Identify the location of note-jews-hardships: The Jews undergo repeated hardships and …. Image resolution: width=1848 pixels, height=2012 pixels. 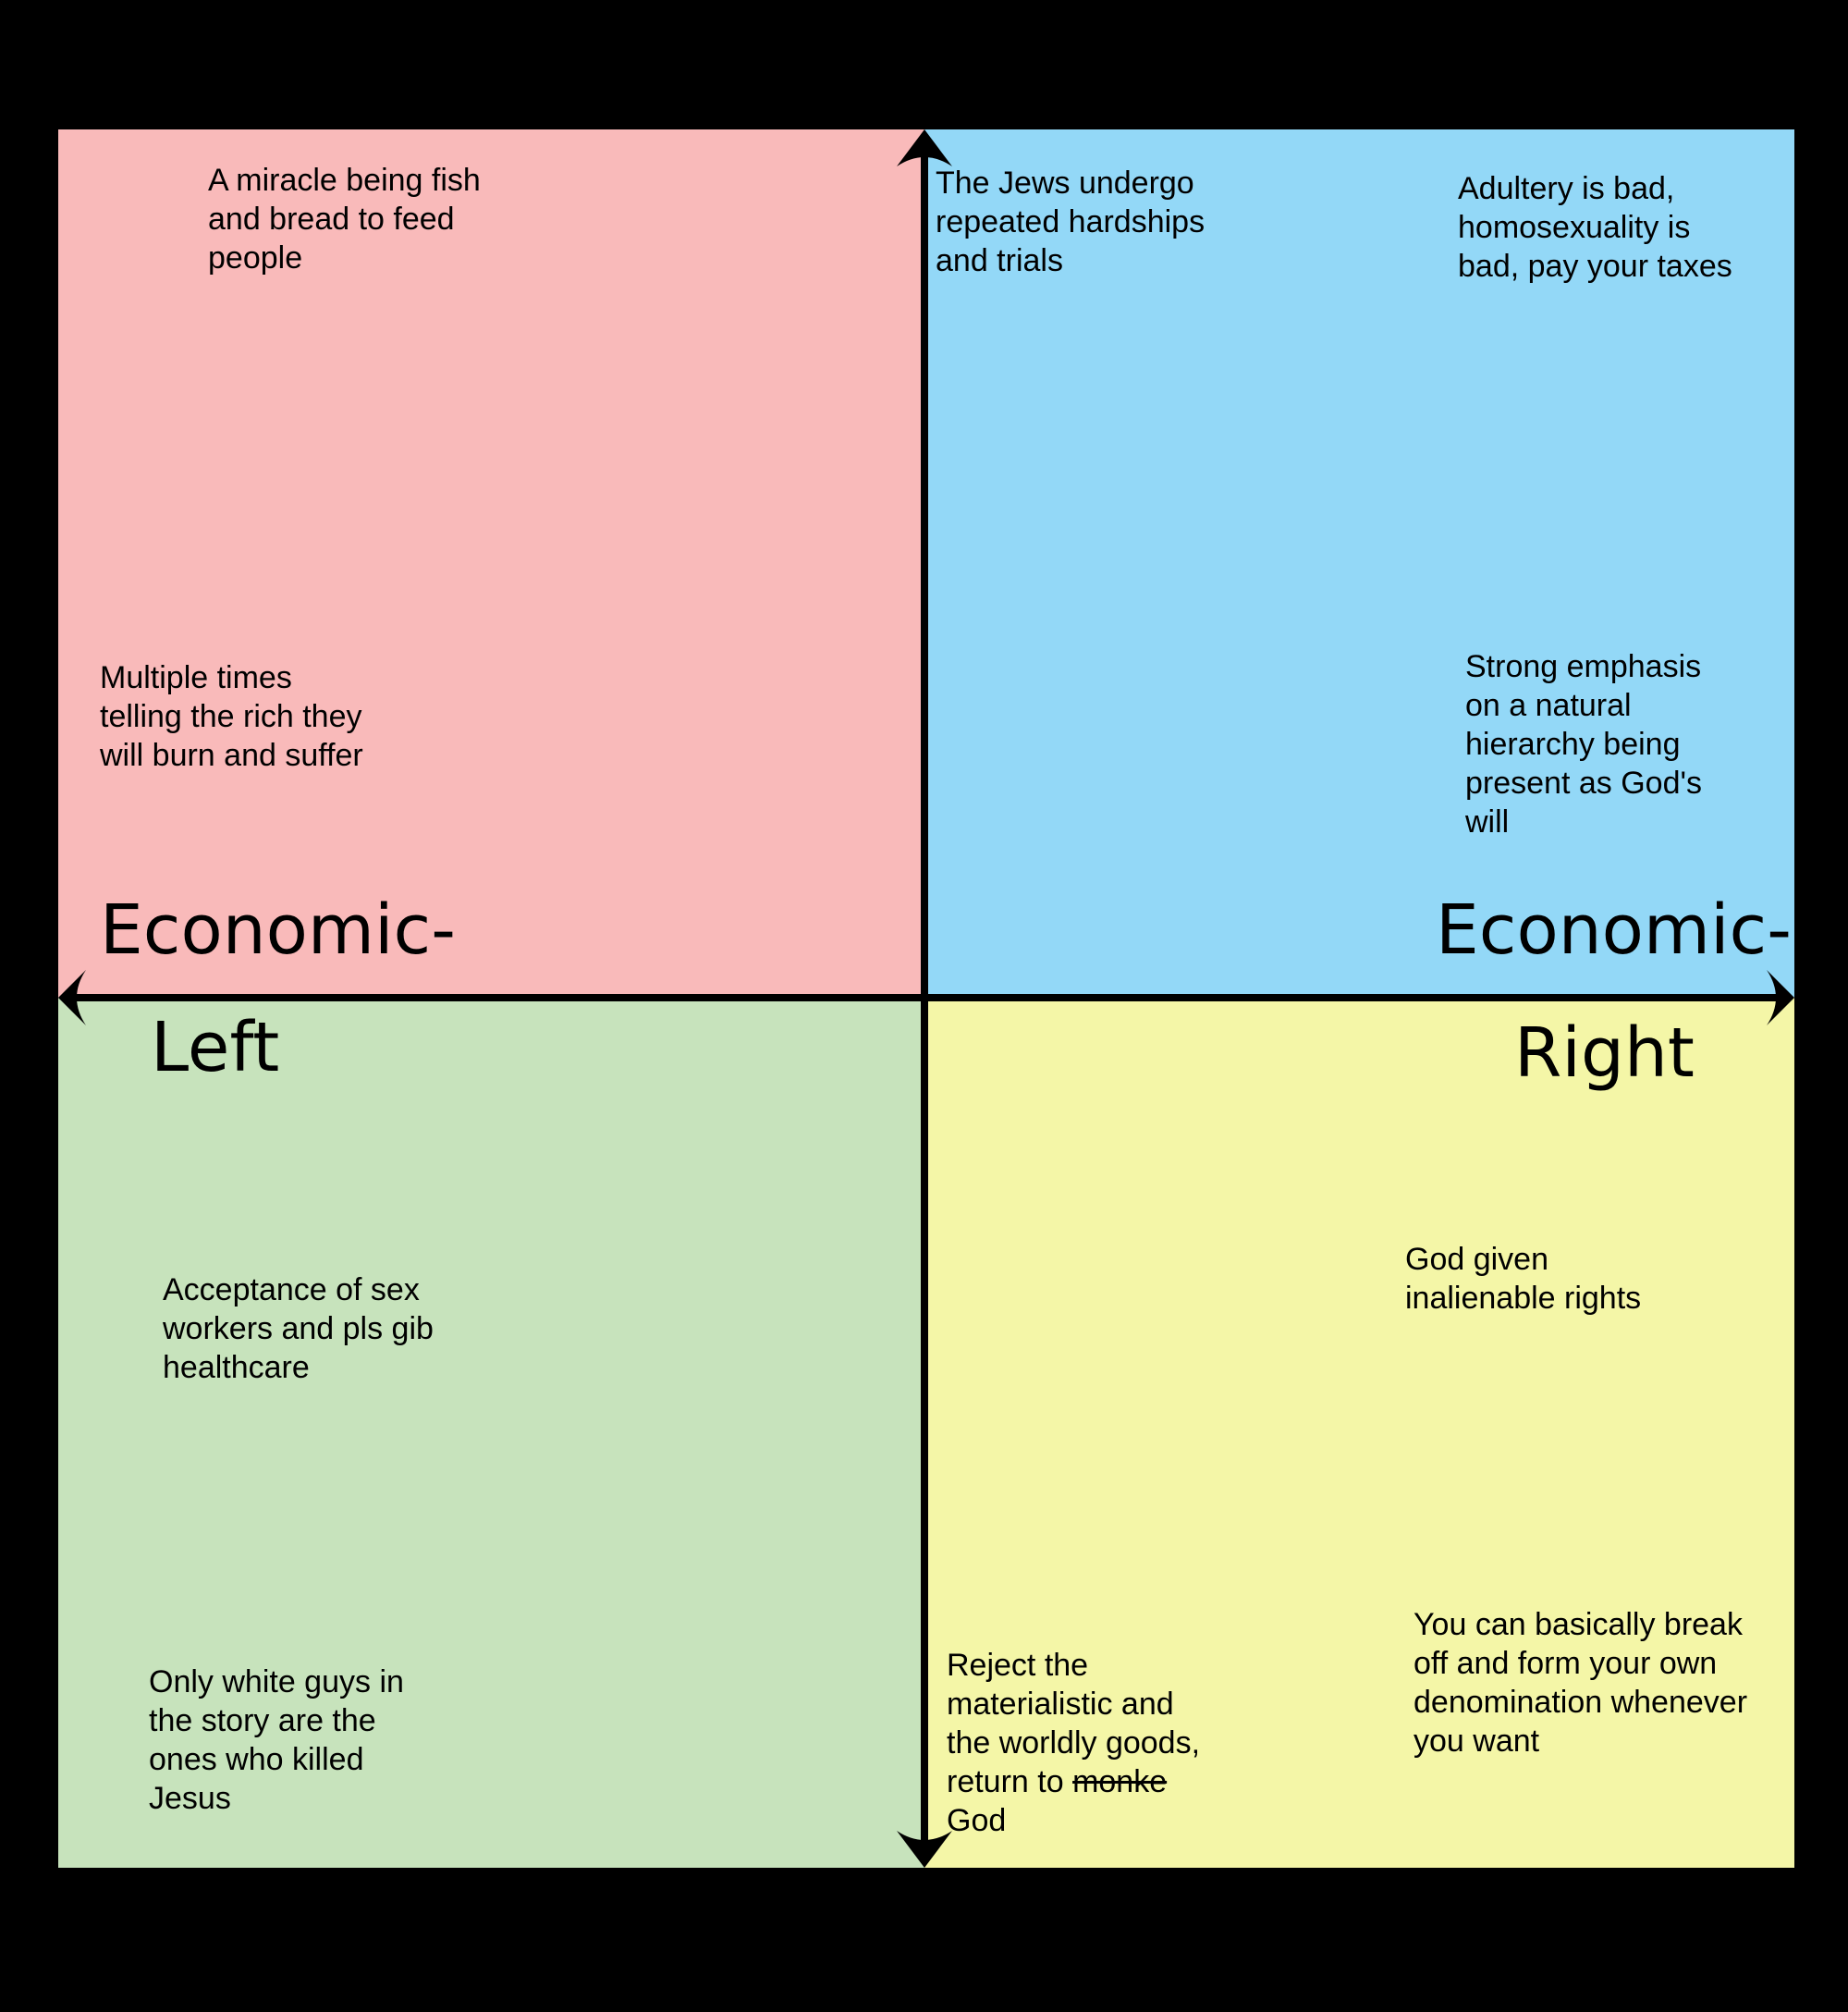
(1070, 222).